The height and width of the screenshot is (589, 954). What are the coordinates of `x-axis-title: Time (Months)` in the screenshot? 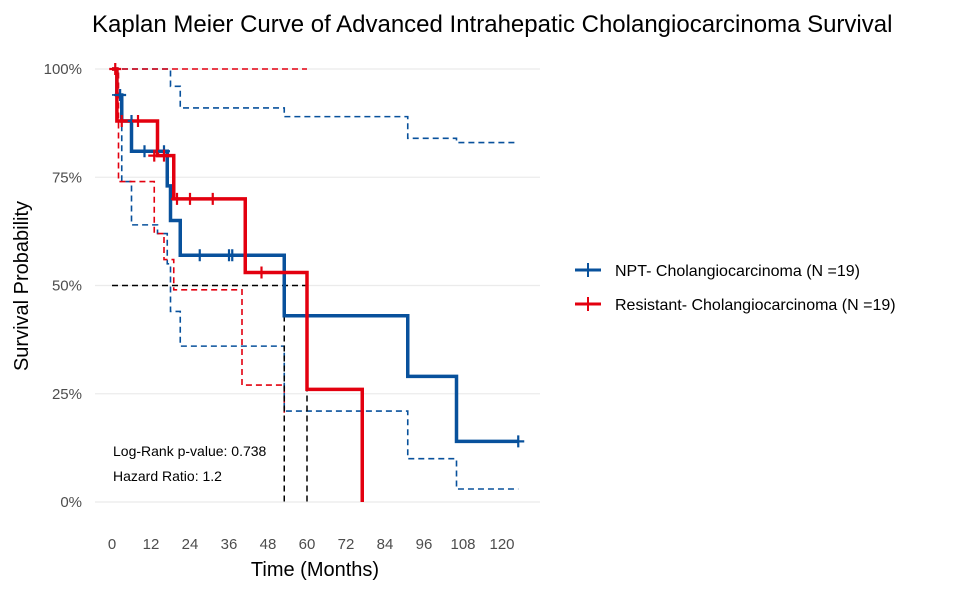 It's located at (315, 570).